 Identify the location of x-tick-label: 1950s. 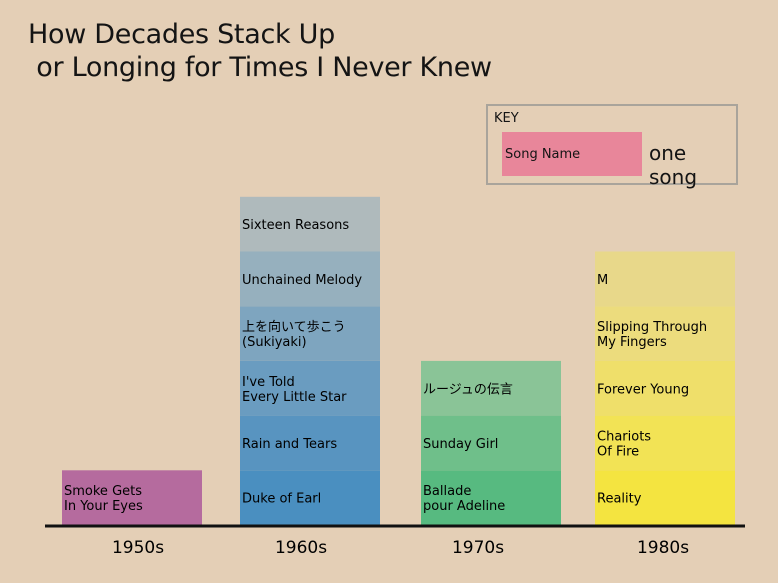
(138, 548).